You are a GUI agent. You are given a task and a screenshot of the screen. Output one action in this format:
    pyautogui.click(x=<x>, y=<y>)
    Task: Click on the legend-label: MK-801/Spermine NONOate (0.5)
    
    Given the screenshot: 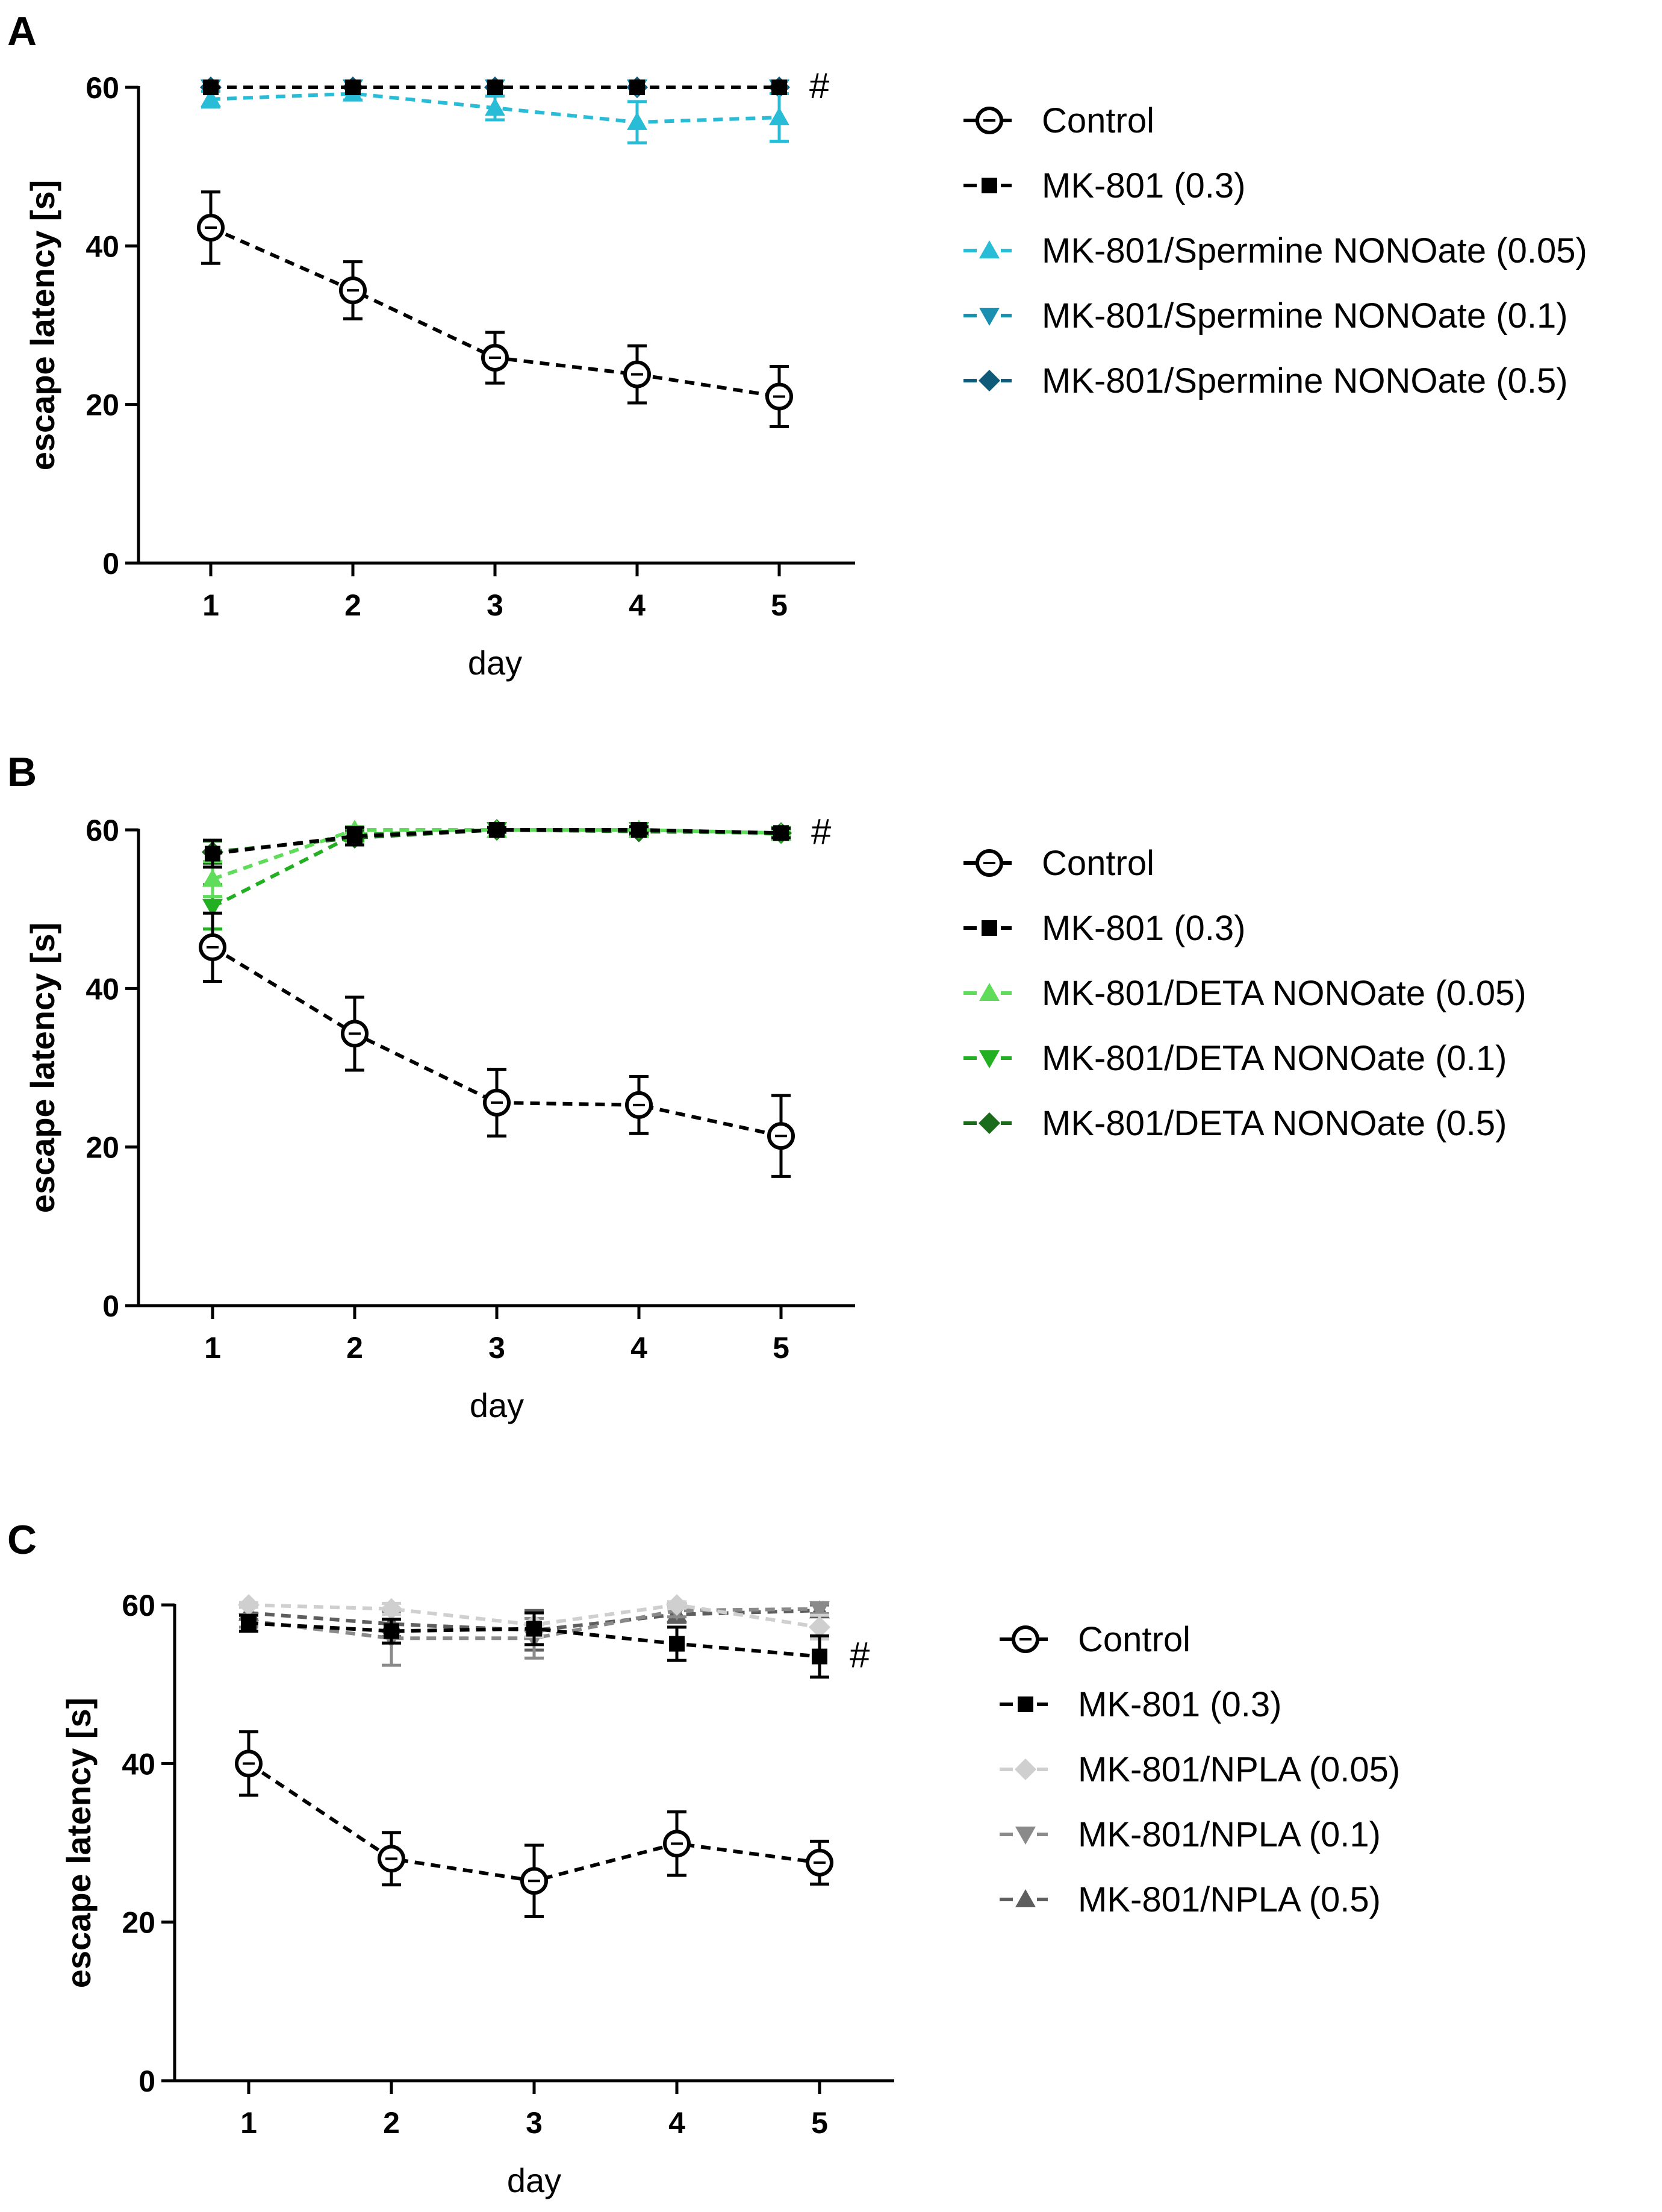 What is the action you would take?
    pyautogui.click(x=1305, y=380)
    